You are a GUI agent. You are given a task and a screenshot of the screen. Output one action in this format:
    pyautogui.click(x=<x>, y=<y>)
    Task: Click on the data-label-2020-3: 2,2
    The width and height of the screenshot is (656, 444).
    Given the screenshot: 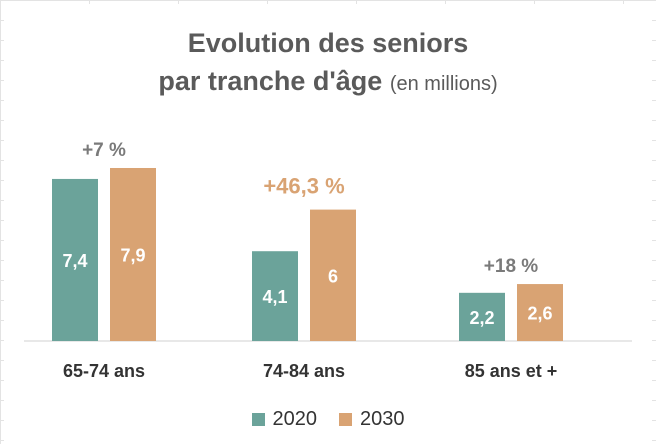 What is the action you would take?
    pyautogui.click(x=481, y=318)
    